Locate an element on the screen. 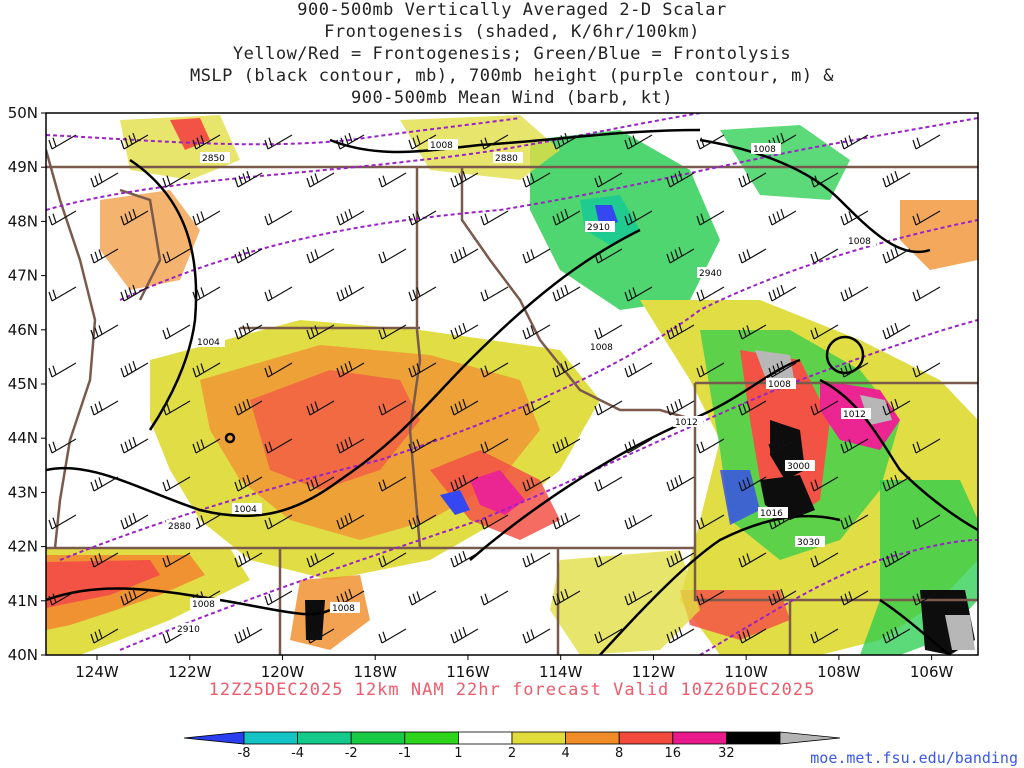 This screenshot has width=1024, height=768. colorbar-tick-label: 16 is located at coordinates (673, 753).